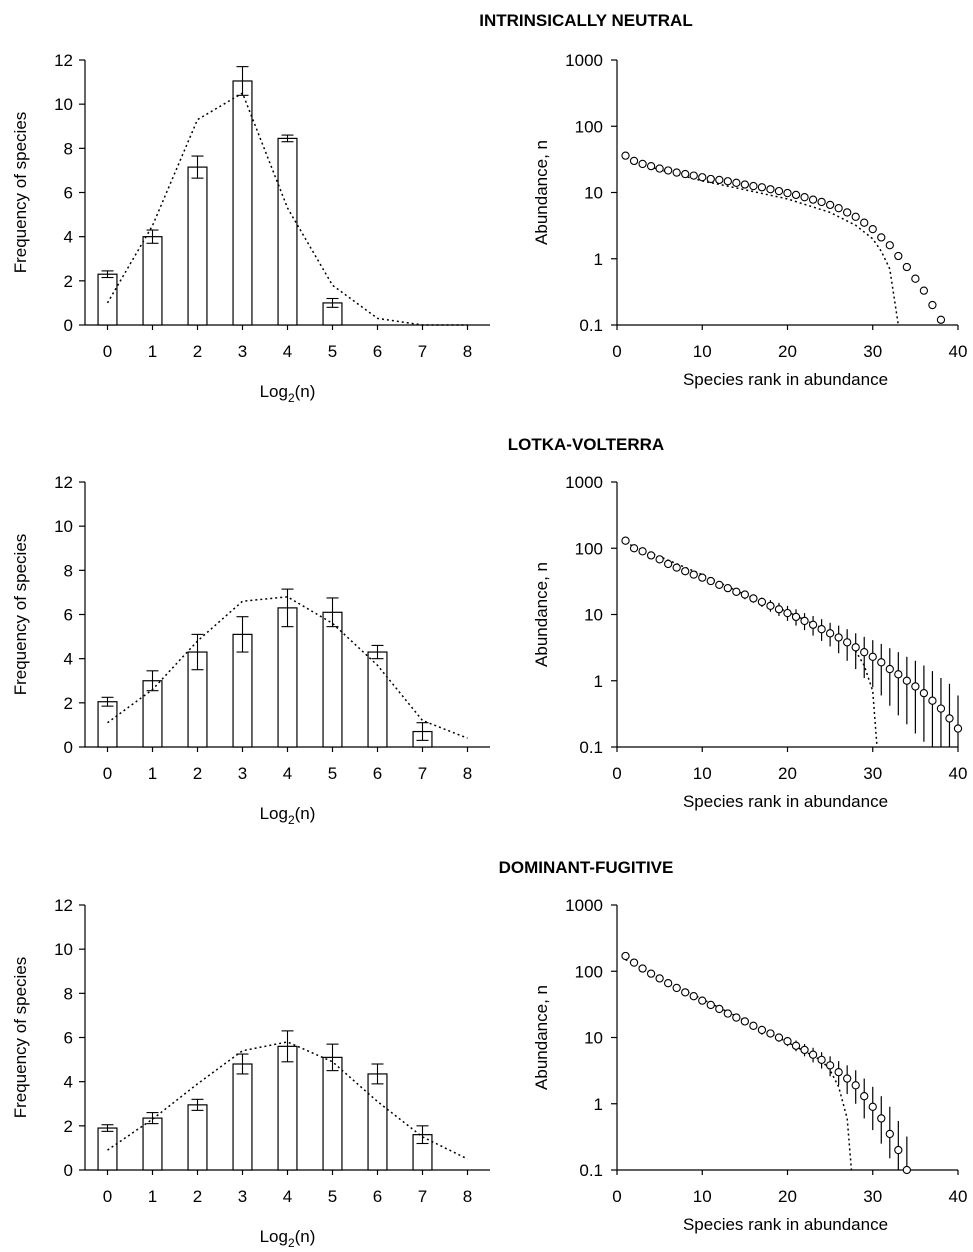 The width and height of the screenshot is (973, 1252). What do you see at coordinates (68, 993) in the screenshot?
I see `y-tick-label: 8` at bounding box center [68, 993].